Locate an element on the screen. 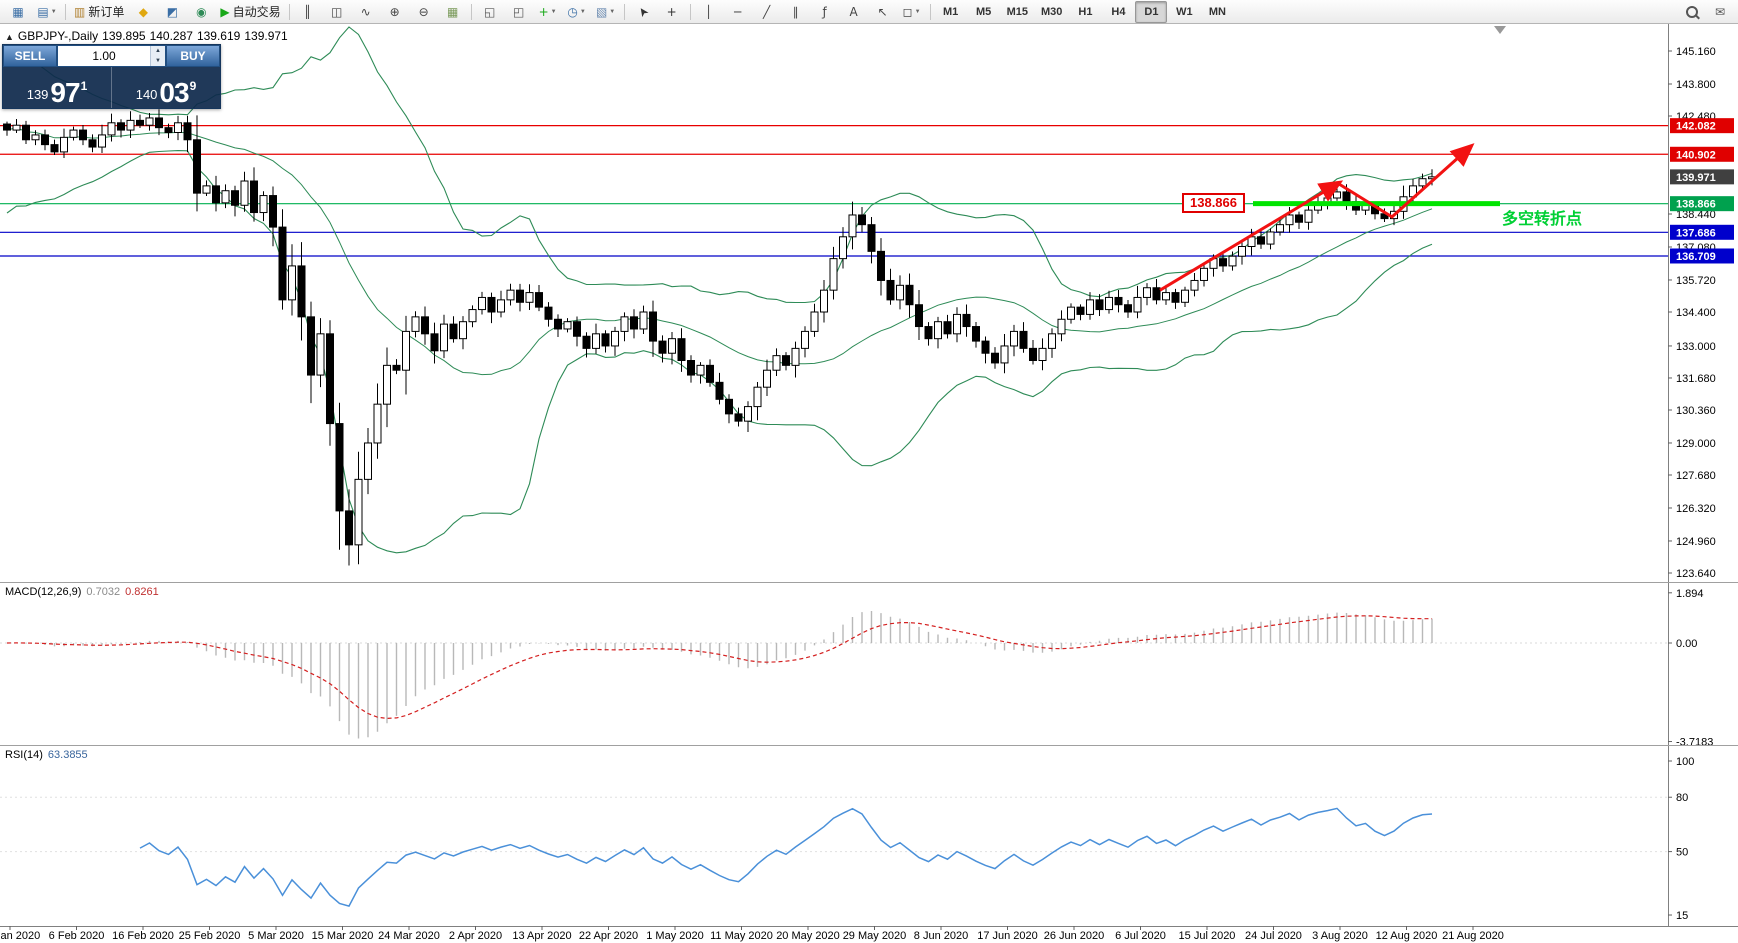  toolbar-button-tf-d1: D1 is located at coordinates (1151, 11).